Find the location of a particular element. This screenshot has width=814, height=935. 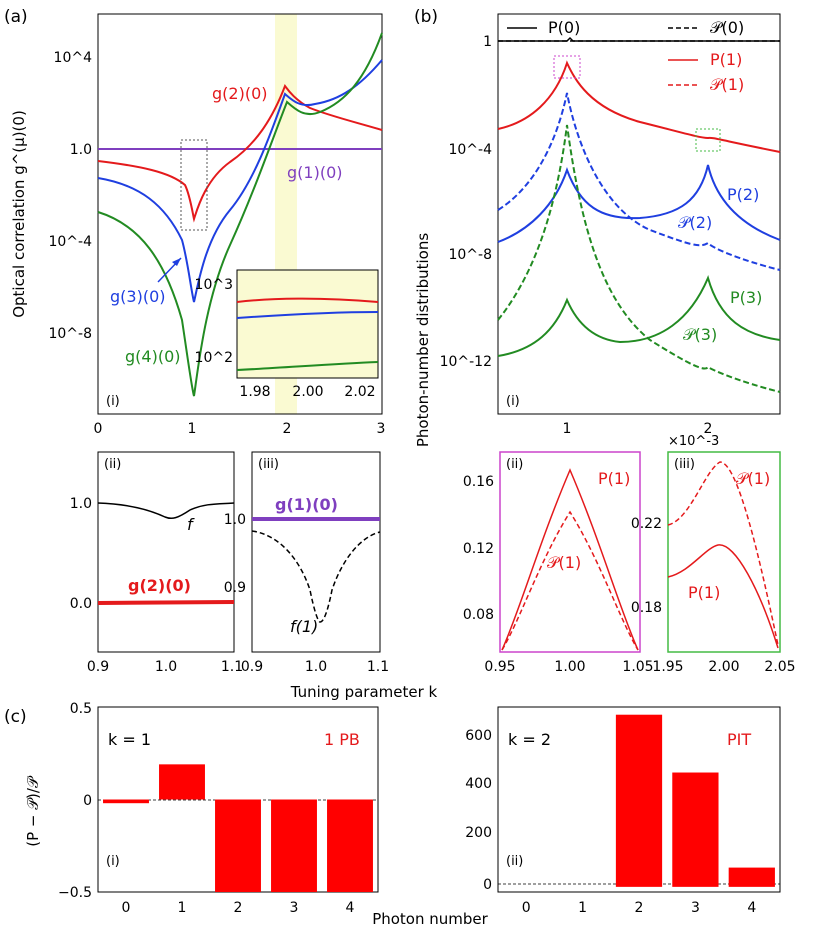

panel-c-i: k = 1 1 PB (i) 0.5 0 −0.5 0 1 2 3 4 is located at coordinates (218, 808).